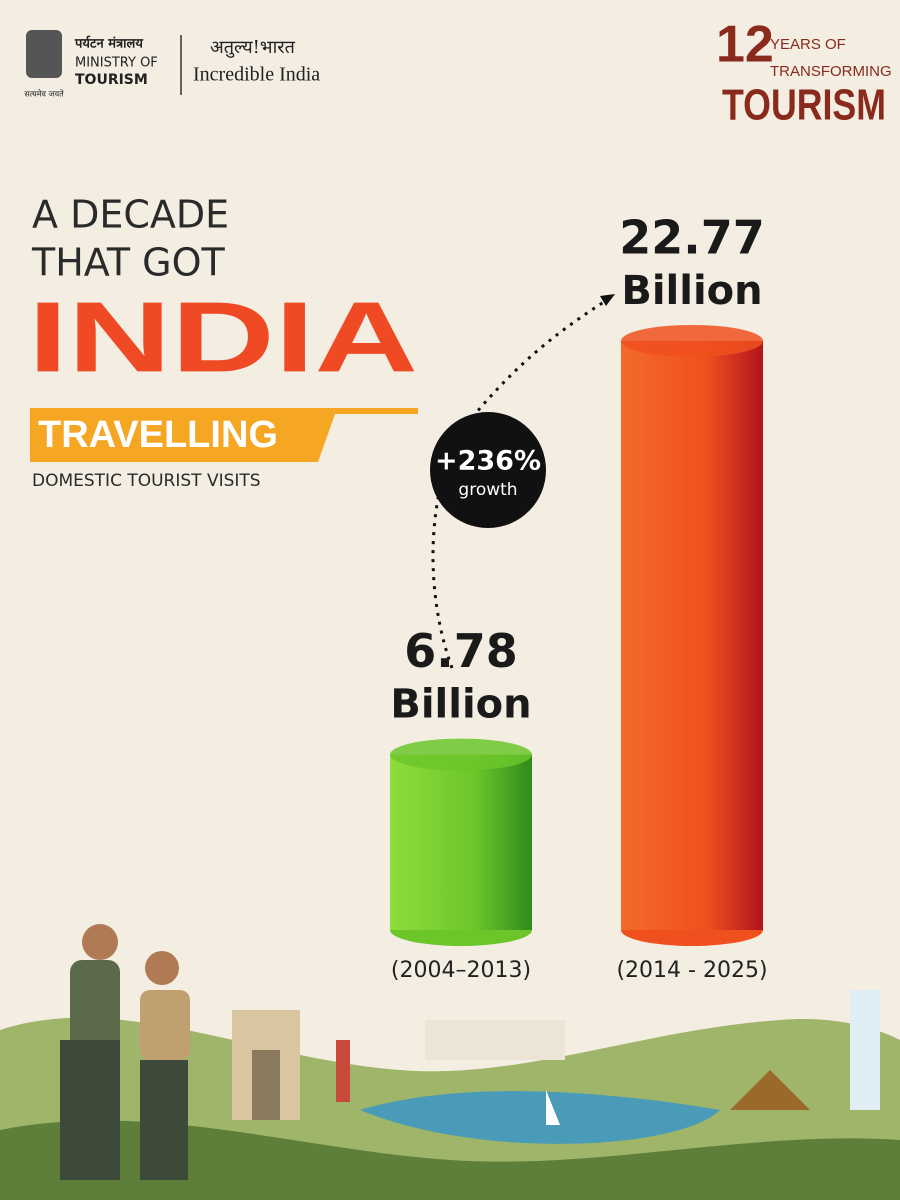  Describe the element at coordinates (253, 47) in the screenshot. I see `brand-hindi: अतुल्य!भारत` at that location.